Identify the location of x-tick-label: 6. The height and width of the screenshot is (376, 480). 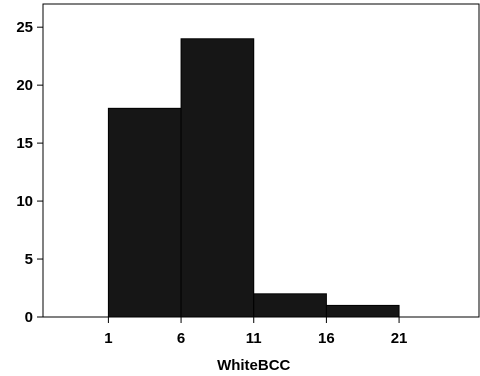
(181, 338).